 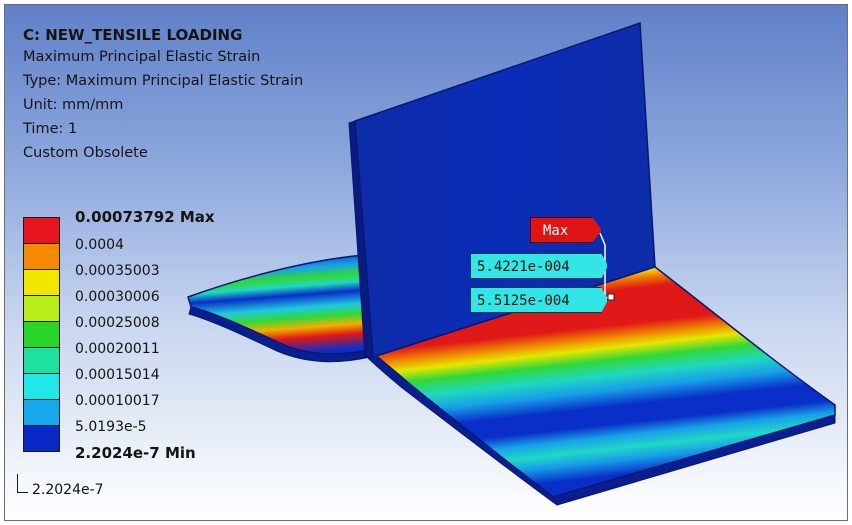 What do you see at coordinates (539, 300) in the screenshot?
I see `probe-label-2: 5.5125e-004` at bounding box center [539, 300].